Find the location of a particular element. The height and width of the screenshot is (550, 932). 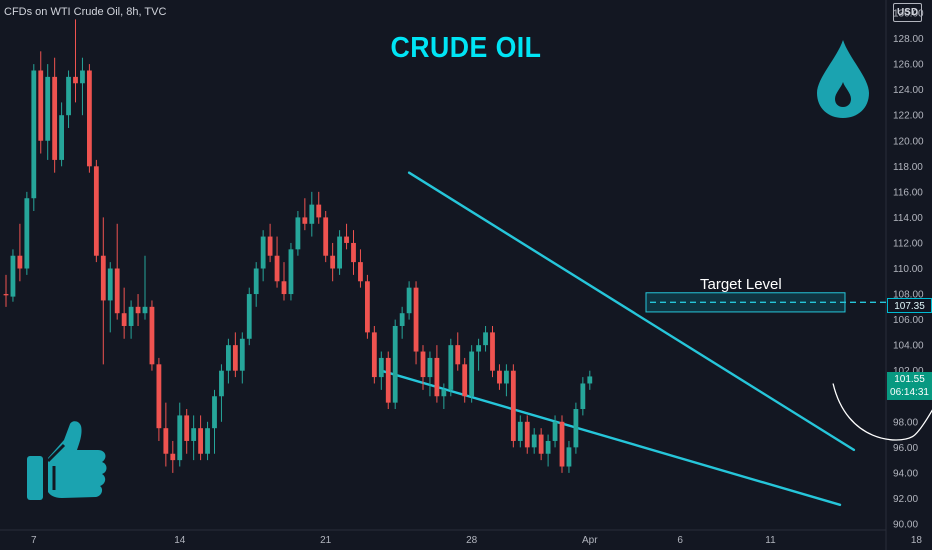

price-tick-label: 92.00 is located at coordinates (905, 499).